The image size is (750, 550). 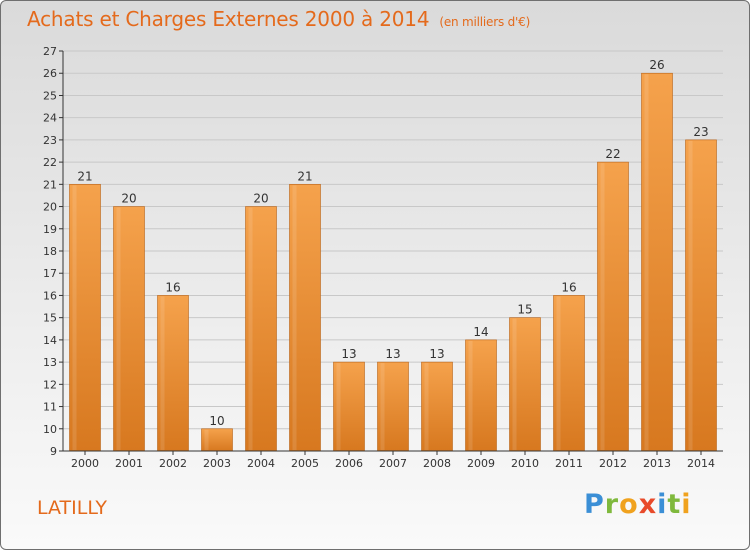 What do you see at coordinates (216, 421) in the screenshot?
I see `data-label: 10` at bounding box center [216, 421].